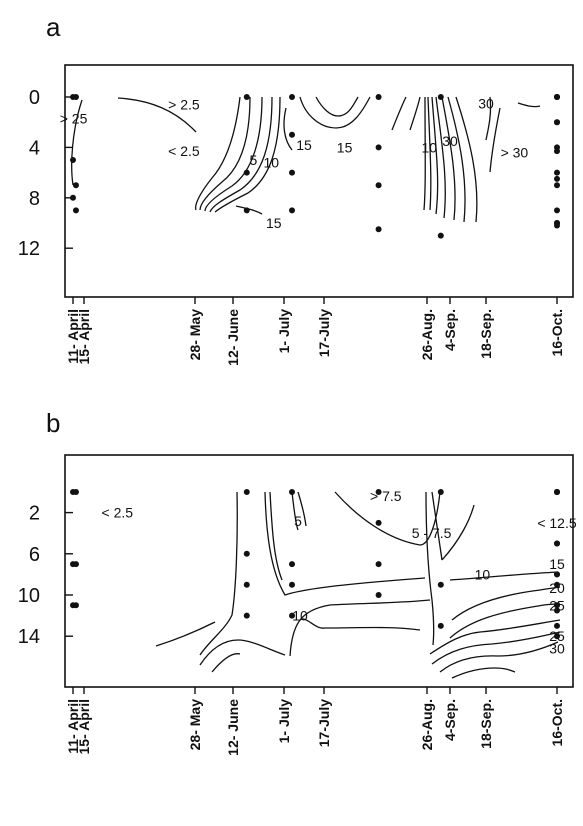  What do you see at coordinates (73, 726) in the screenshot?
I see `x-tick-label: 11- April` at bounding box center [73, 726].